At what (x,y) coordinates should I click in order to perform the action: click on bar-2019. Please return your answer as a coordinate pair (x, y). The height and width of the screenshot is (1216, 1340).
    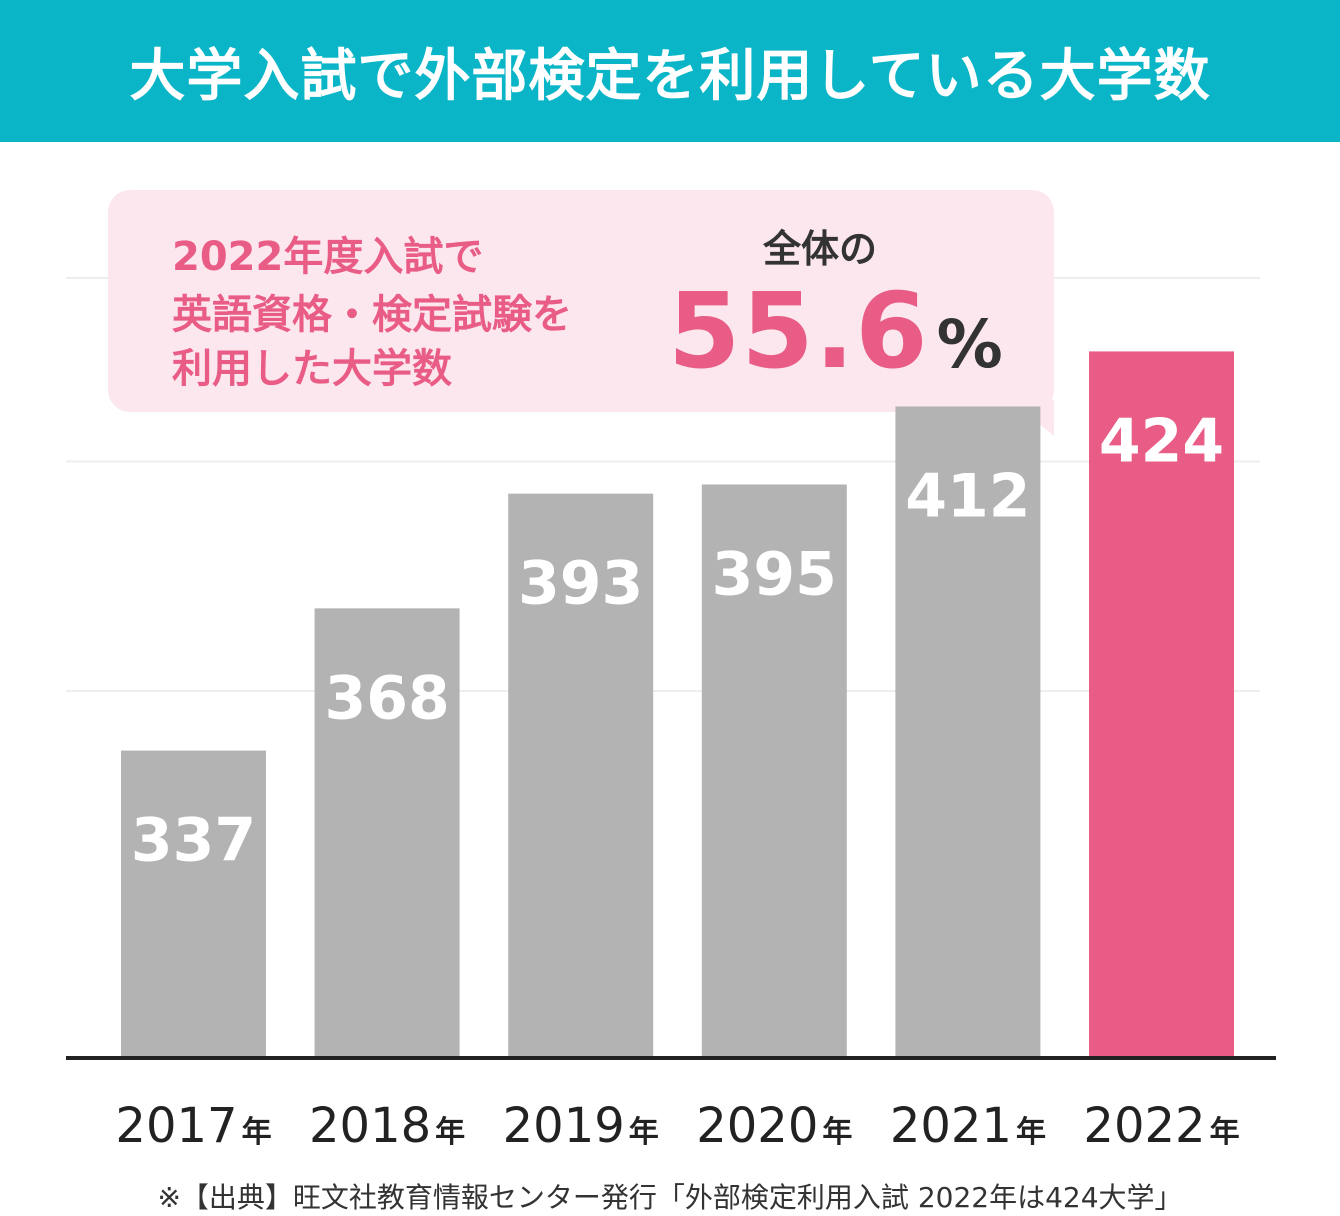
    Looking at the image, I should click on (581, 775).